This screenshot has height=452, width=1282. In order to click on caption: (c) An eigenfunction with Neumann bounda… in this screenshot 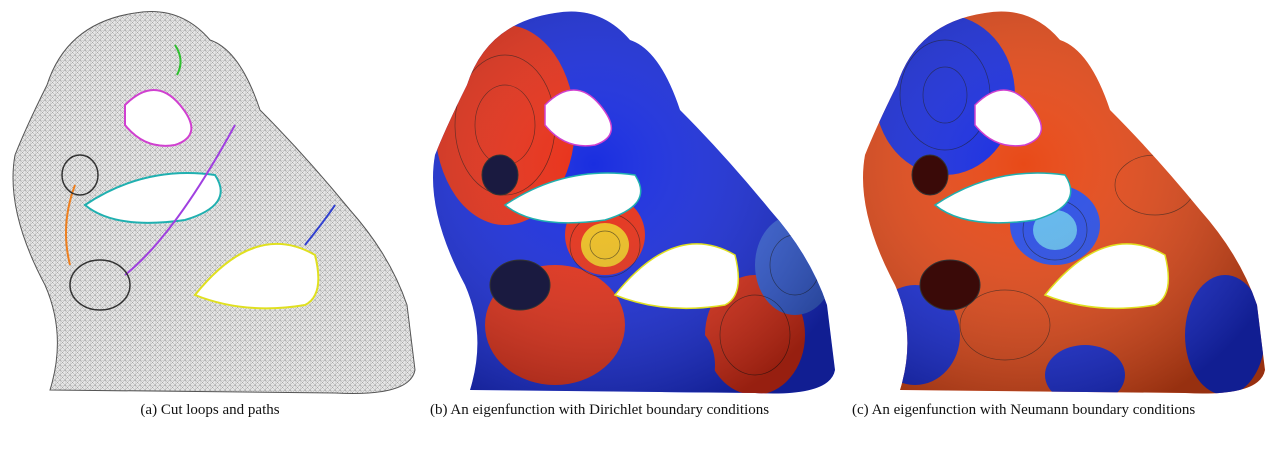, I will do `click(1024, 410)`.